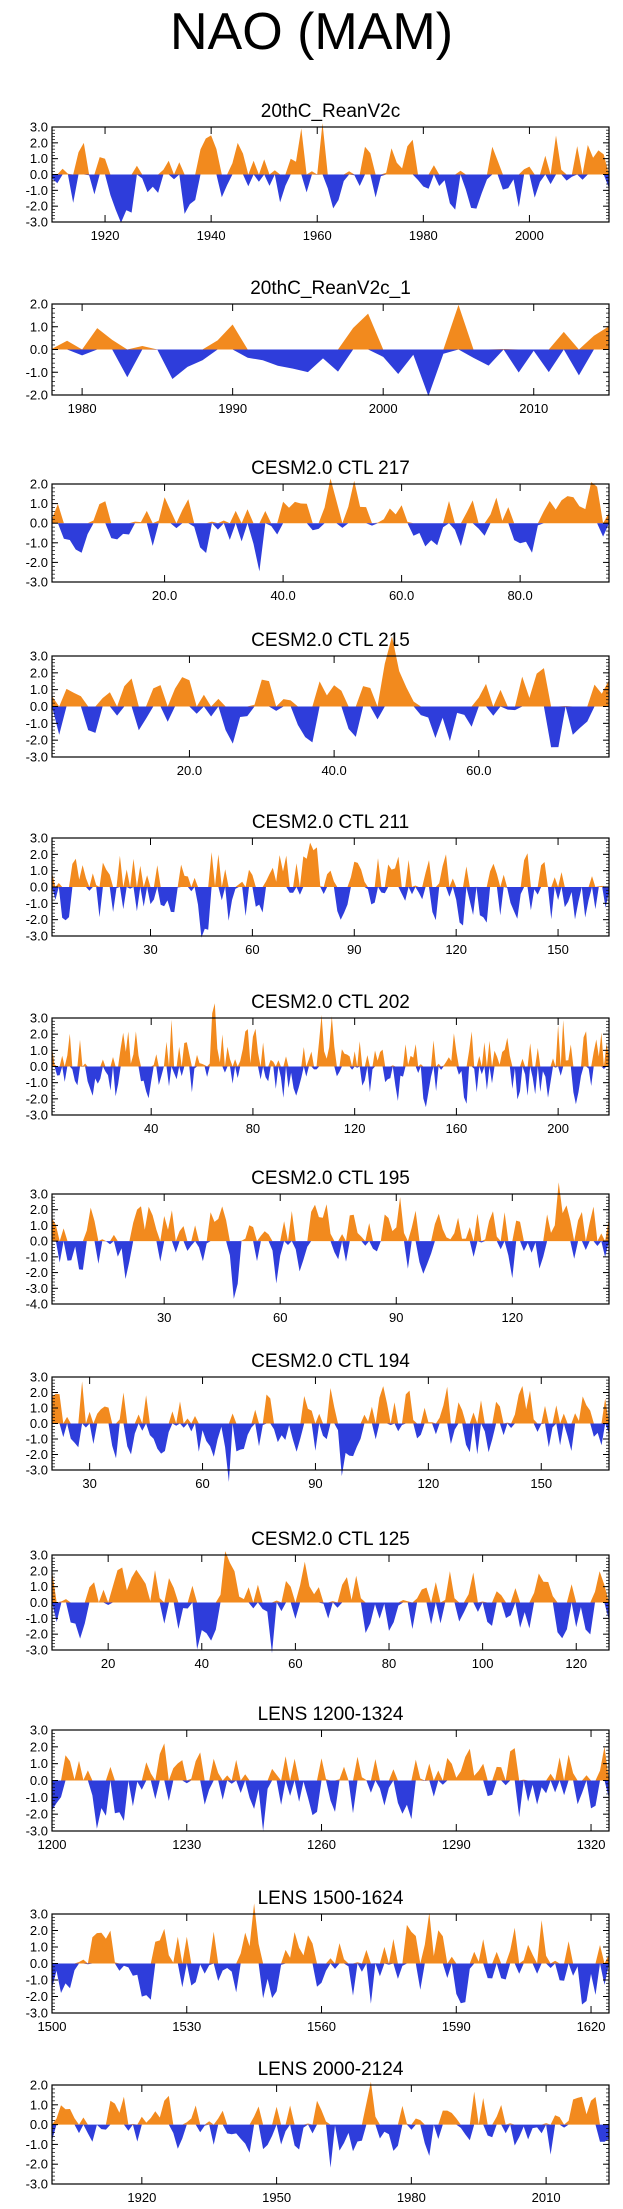  I want to click on x-tick-label: 160, so click(457, 1128).